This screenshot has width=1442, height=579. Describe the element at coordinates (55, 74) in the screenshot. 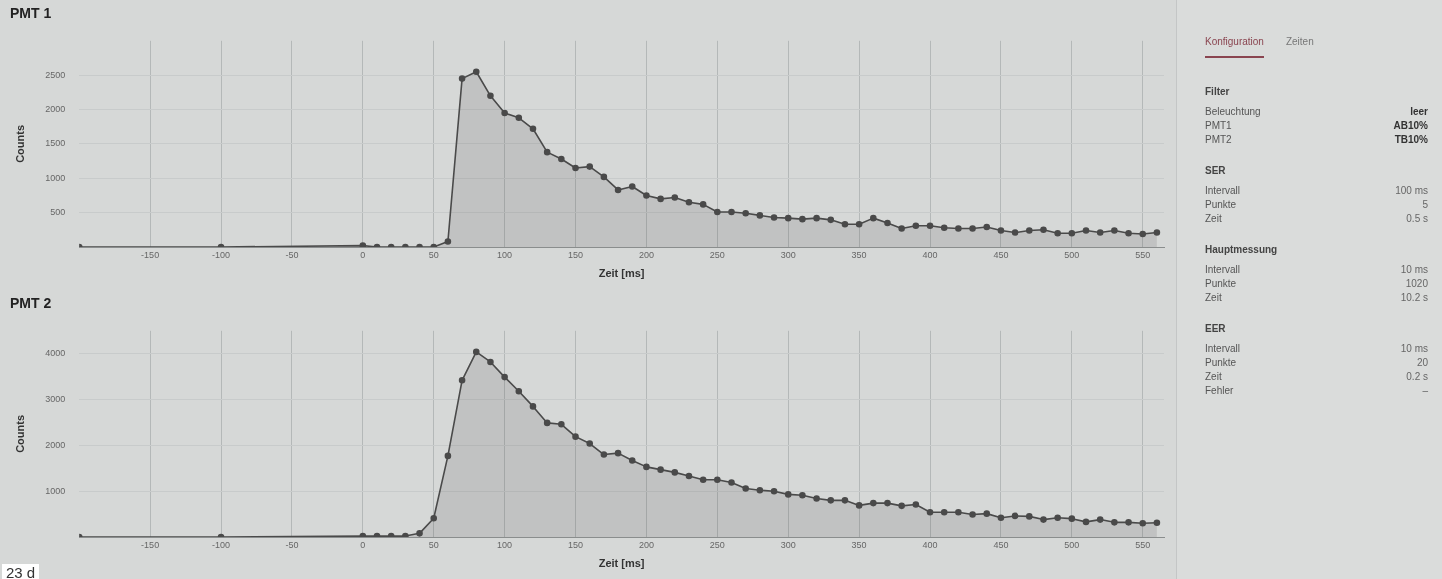

I see `y-tick-label: 2500` at that location.